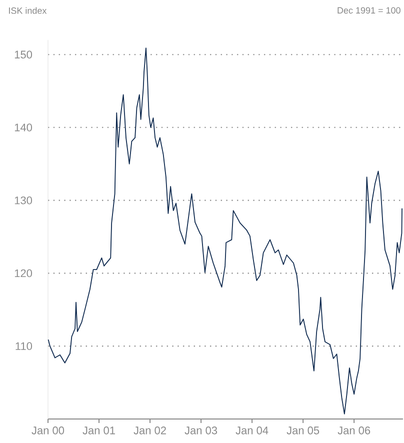 This screenshot has height=443, width=404. I want to click on x-tick-label: Jan 03, so click(201, 430).